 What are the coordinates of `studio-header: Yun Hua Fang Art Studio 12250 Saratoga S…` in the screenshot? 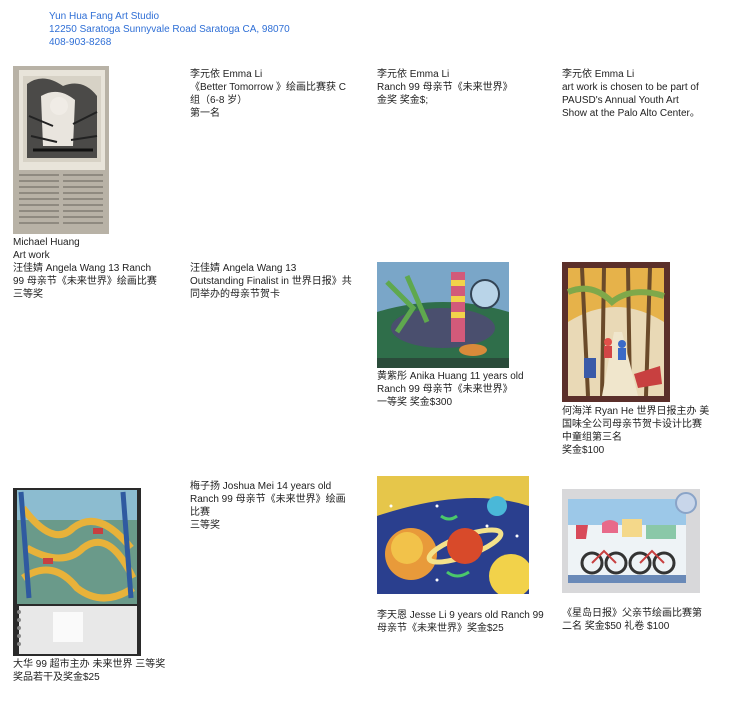 It's located at (169, 29).